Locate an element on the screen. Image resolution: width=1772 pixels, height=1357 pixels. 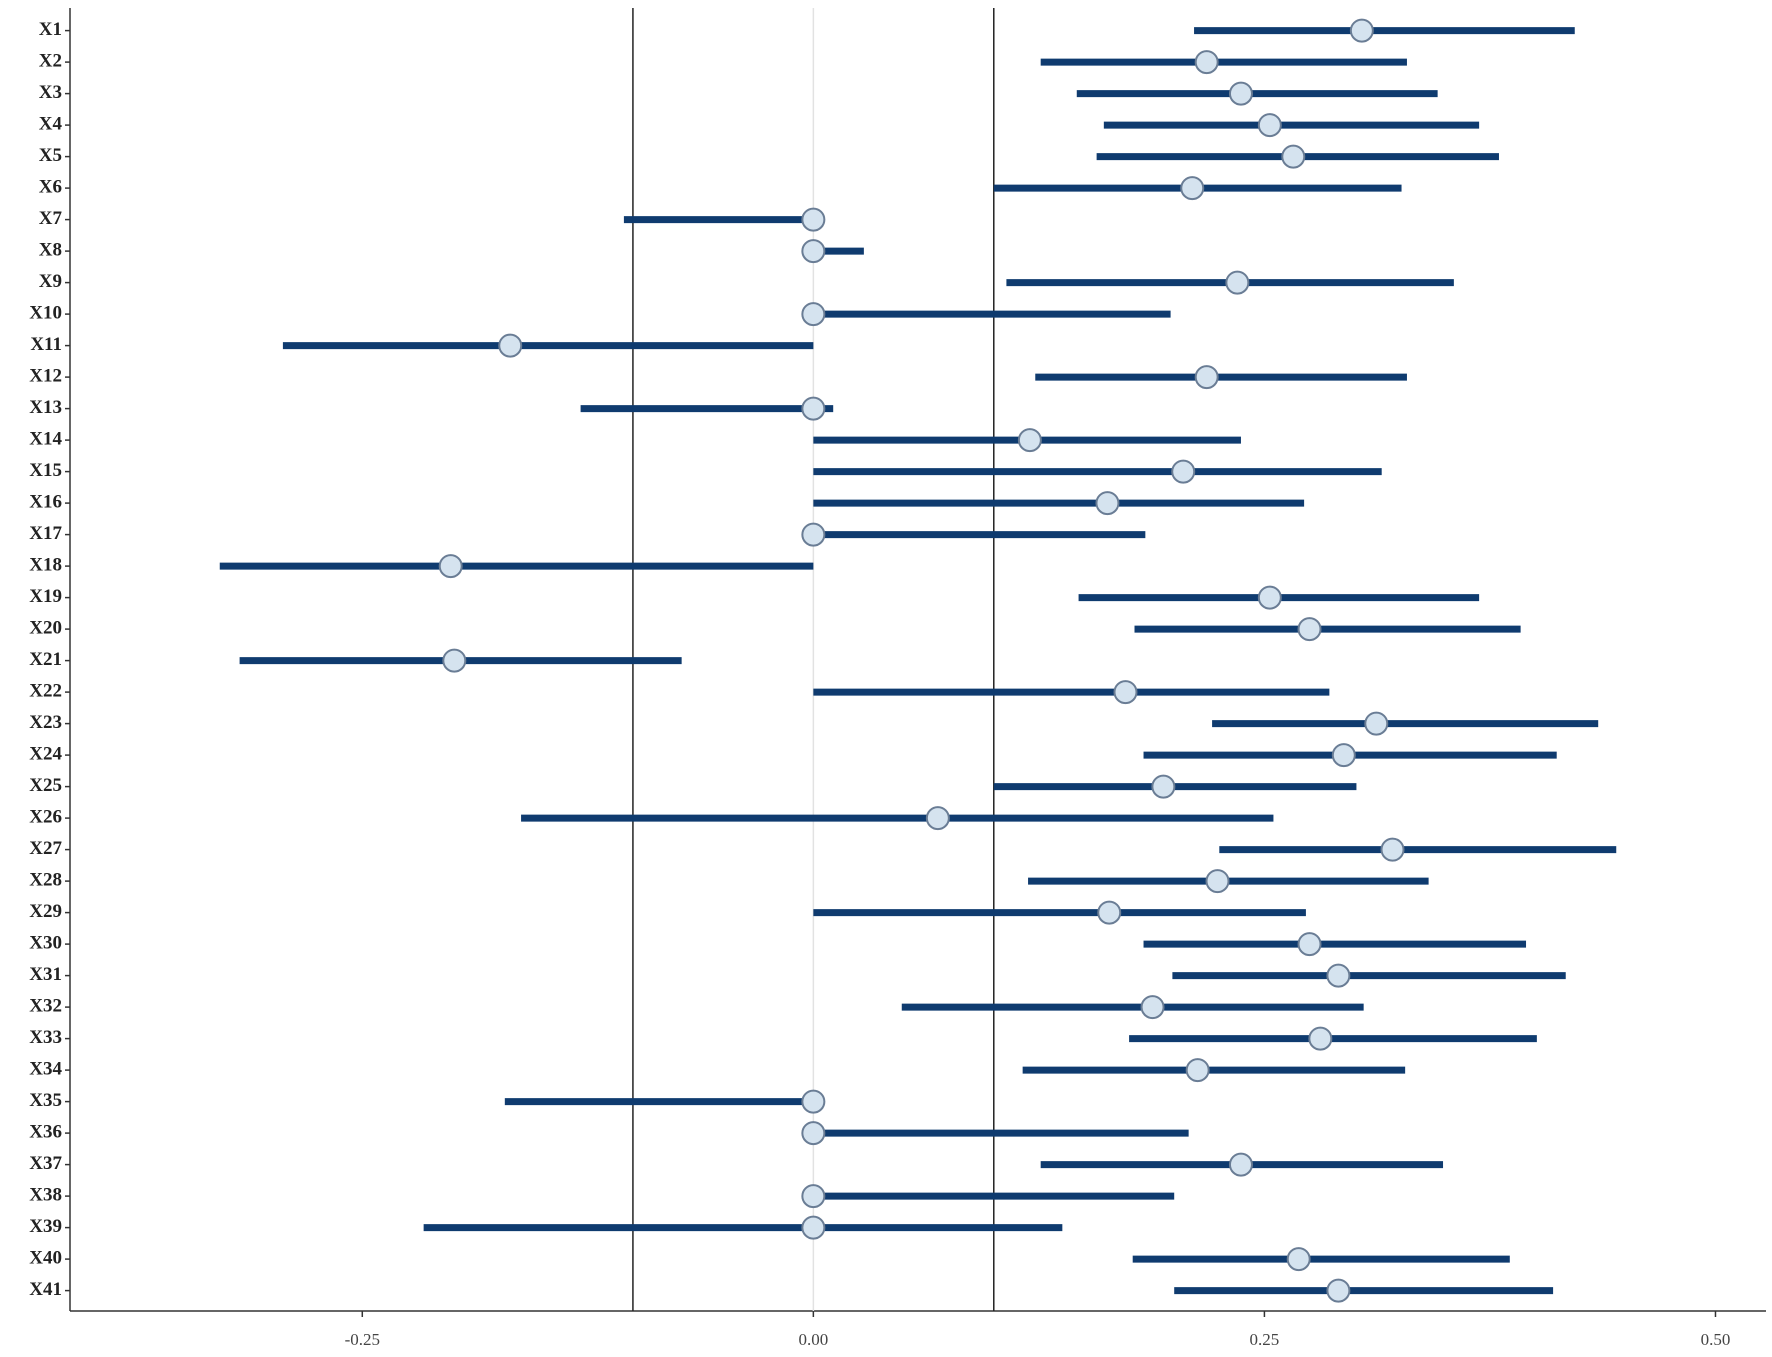
y-tick-label: X24 is located at coordinates (45, 753).